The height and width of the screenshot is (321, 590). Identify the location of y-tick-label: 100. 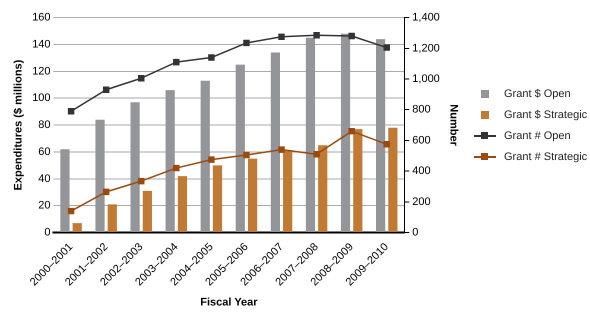
(41, 98).